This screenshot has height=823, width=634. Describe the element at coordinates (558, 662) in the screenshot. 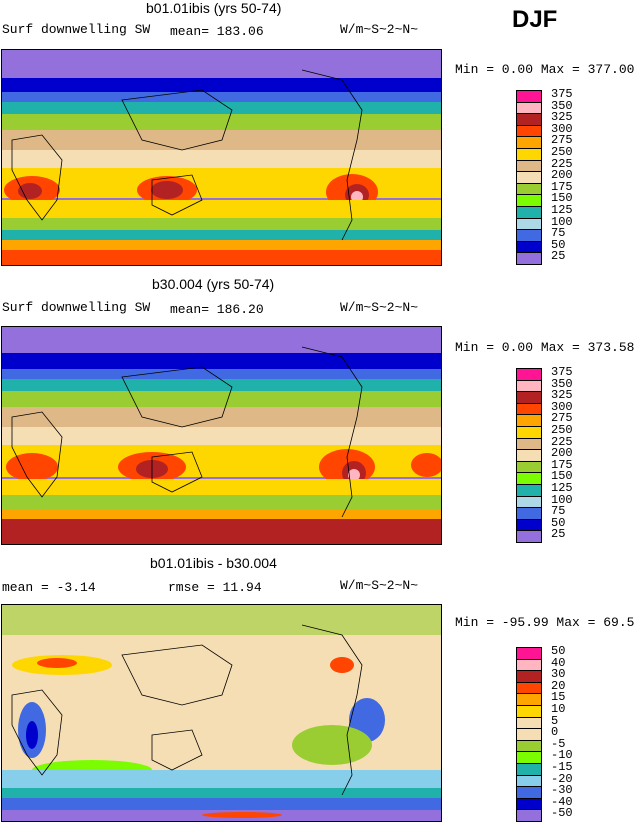

I see `colorbar-tick-label: 40` at that location.